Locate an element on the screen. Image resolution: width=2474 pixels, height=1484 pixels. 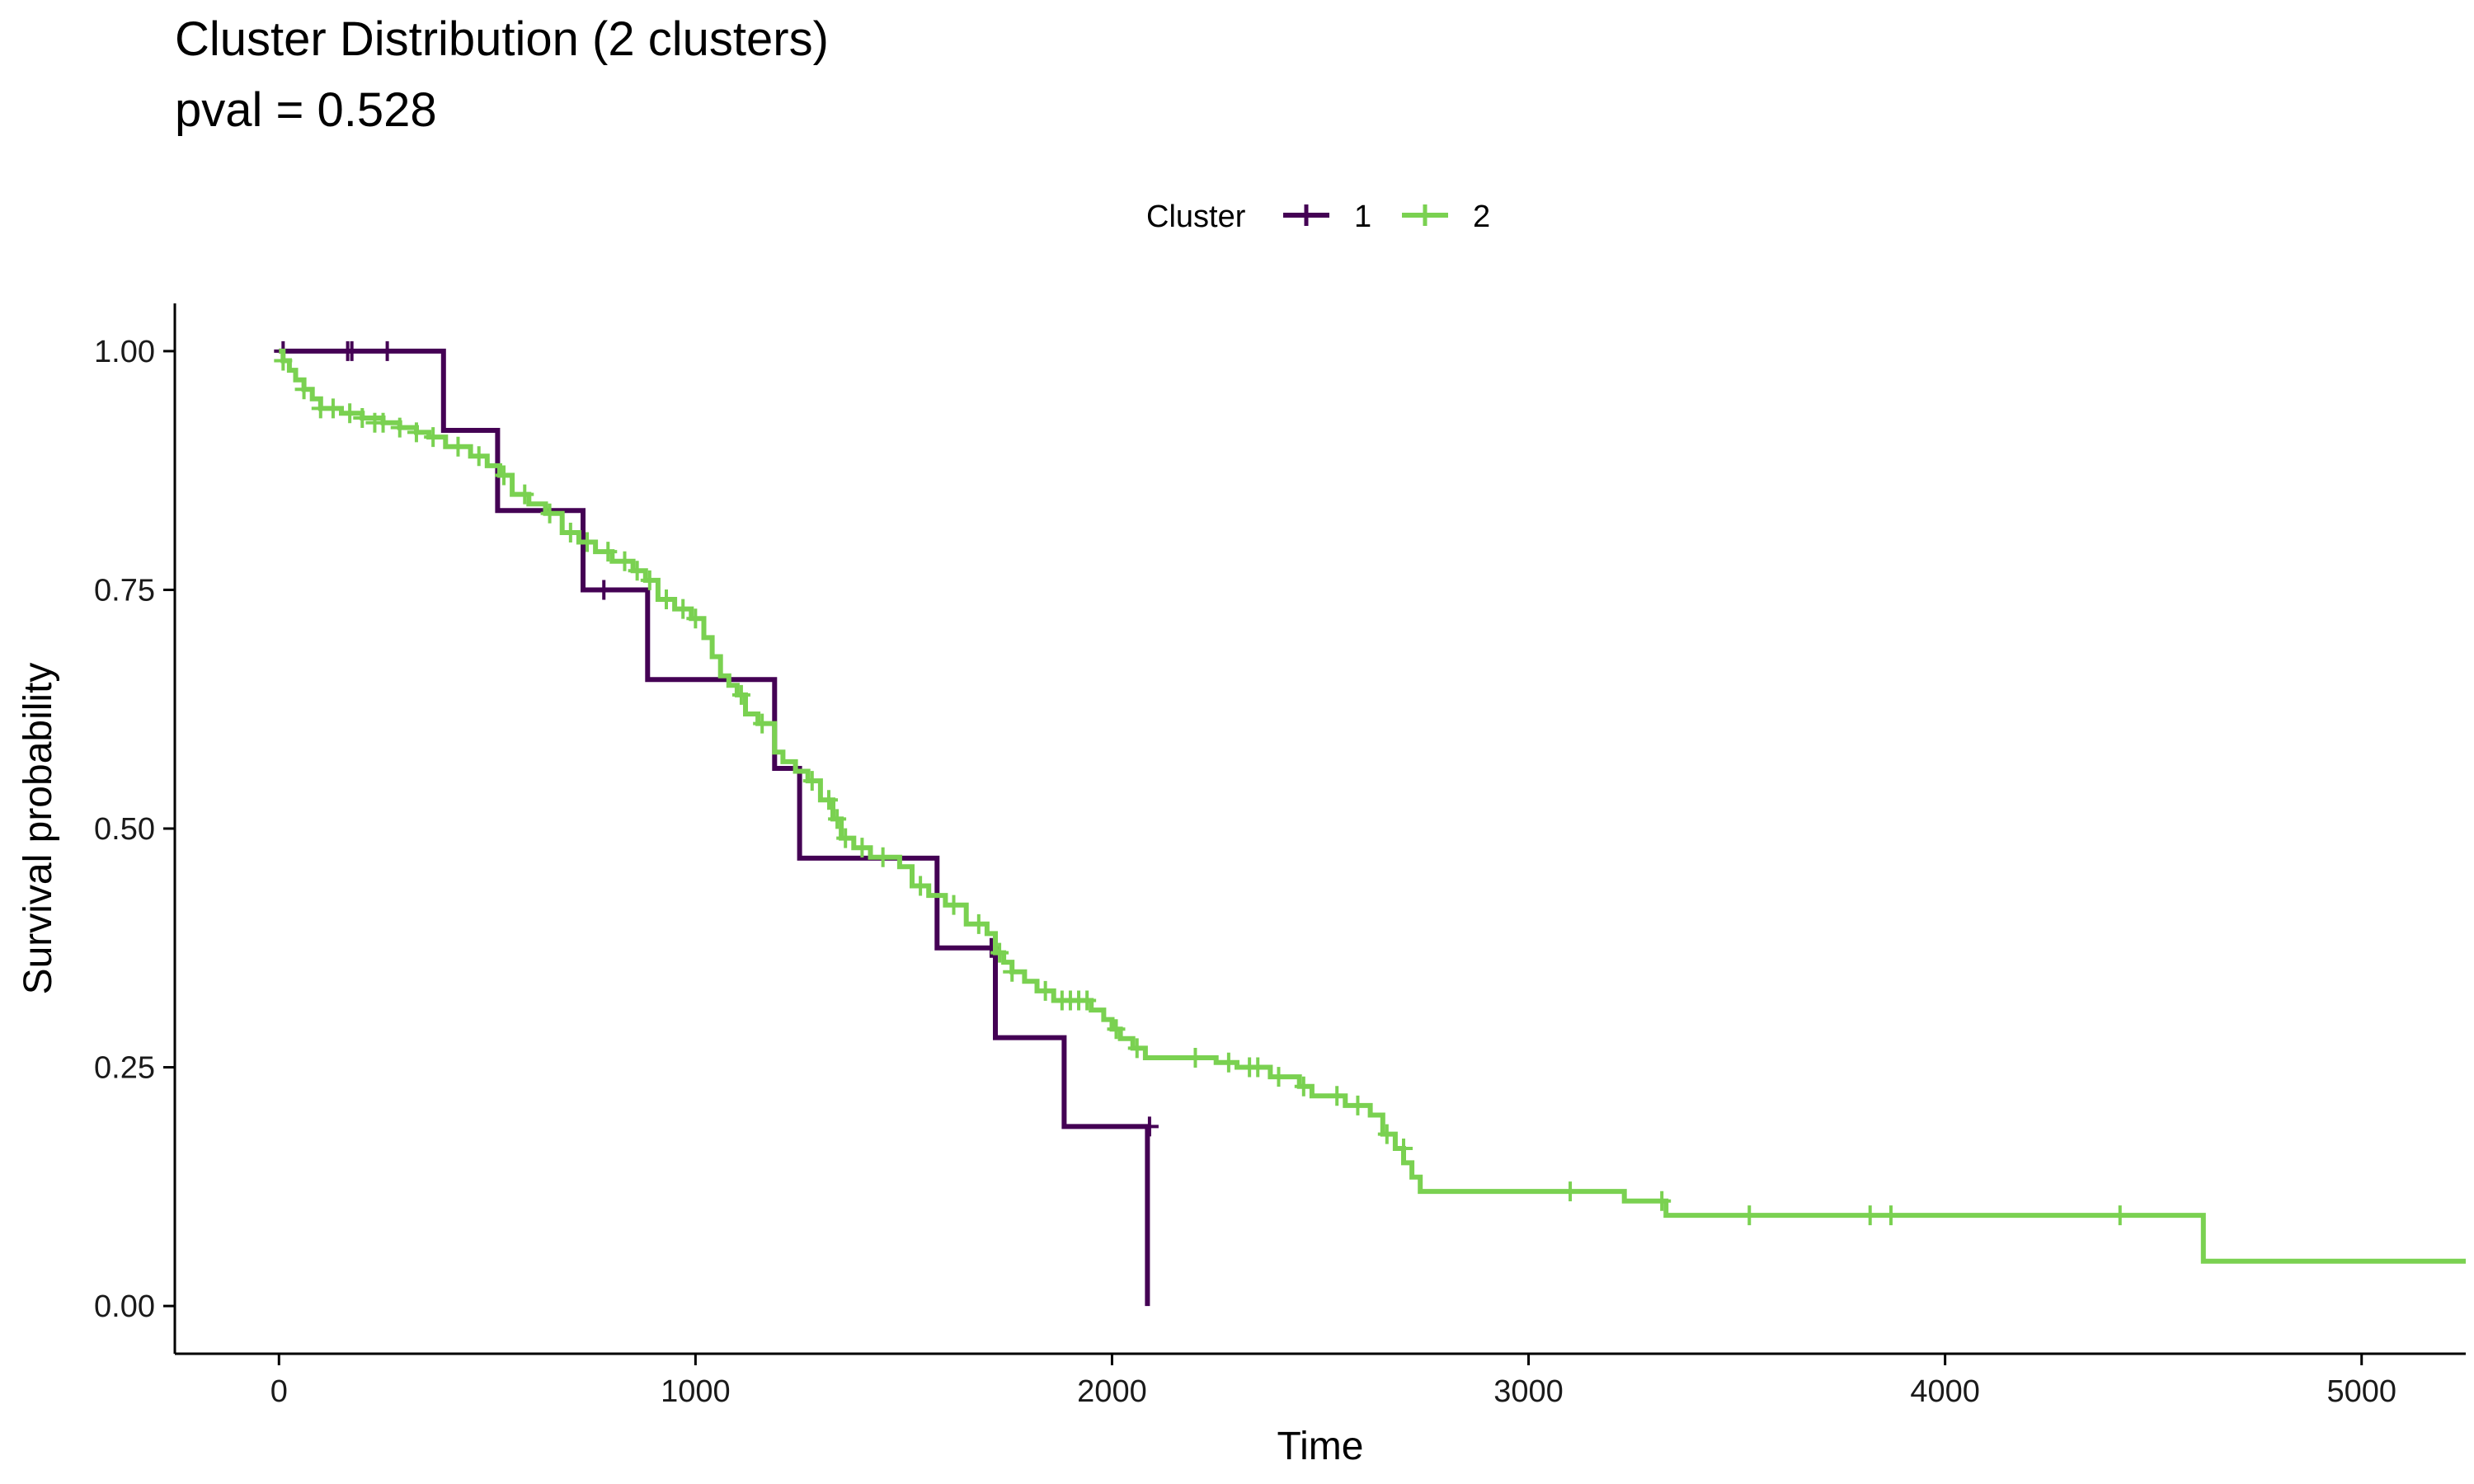
y-tick-label: 0.25 is located at coordinates (124, 1068).